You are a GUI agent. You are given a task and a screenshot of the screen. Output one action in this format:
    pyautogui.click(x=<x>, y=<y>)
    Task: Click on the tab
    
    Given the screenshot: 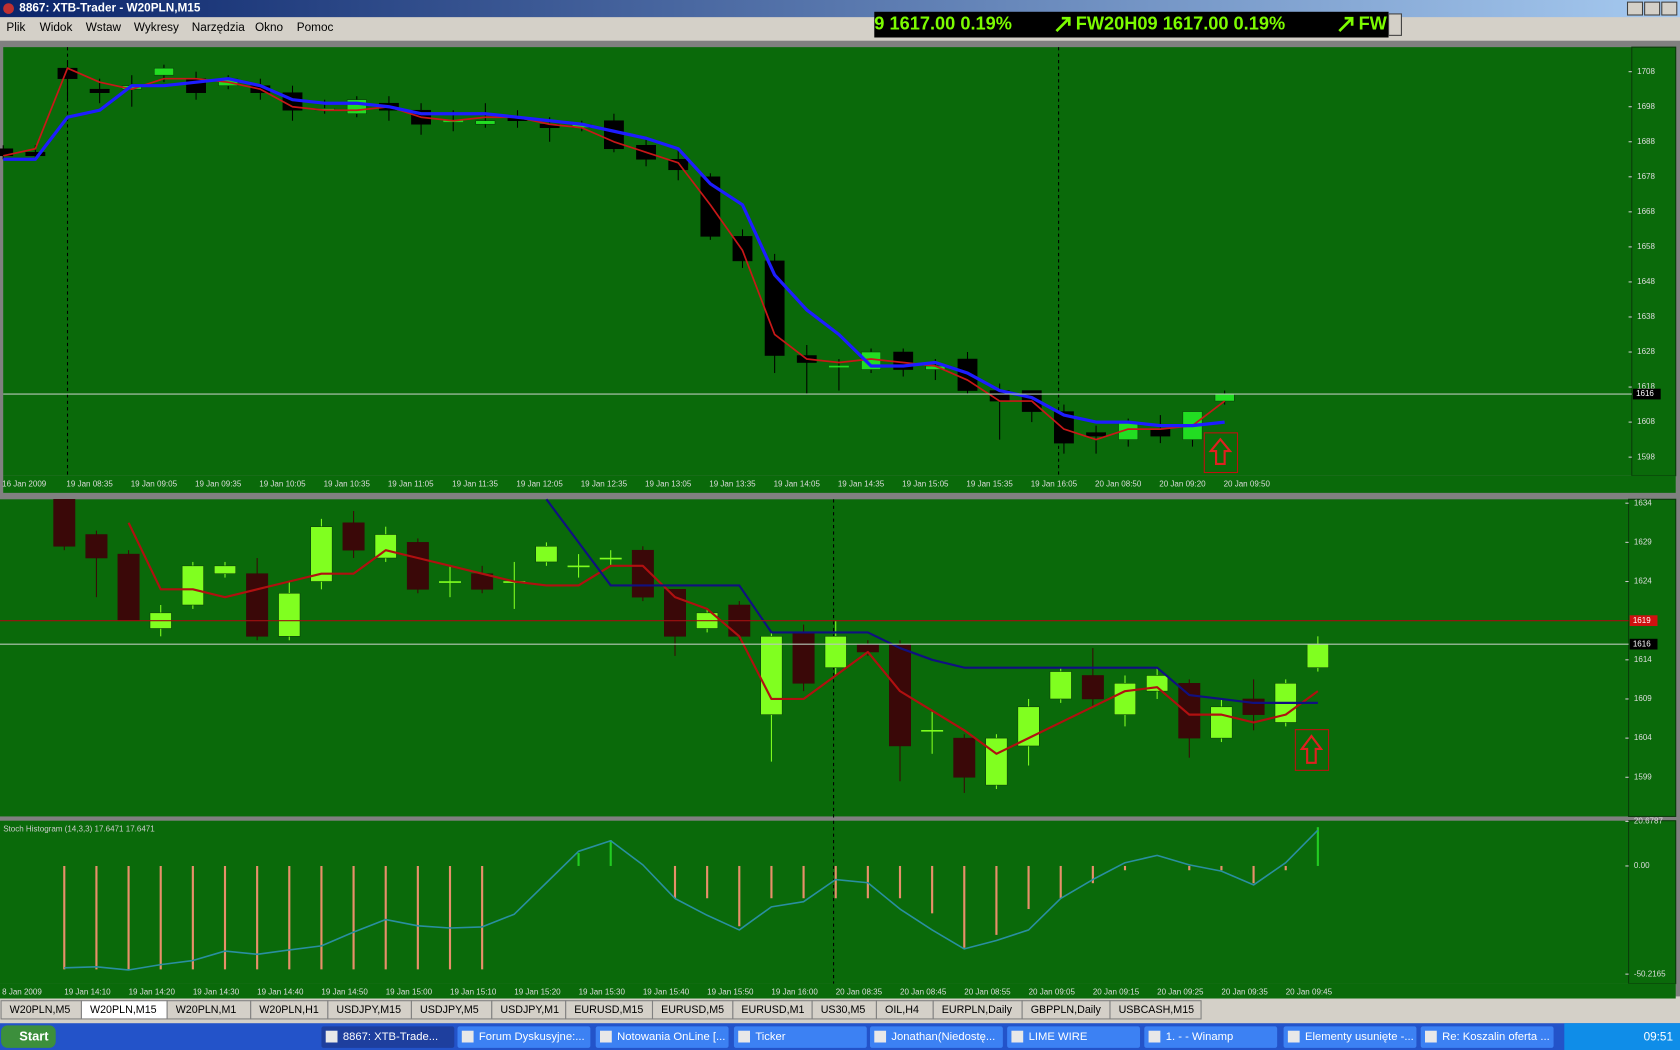 What is the action you would take?
    pyautogui.click(x=1155, y=1010)
    